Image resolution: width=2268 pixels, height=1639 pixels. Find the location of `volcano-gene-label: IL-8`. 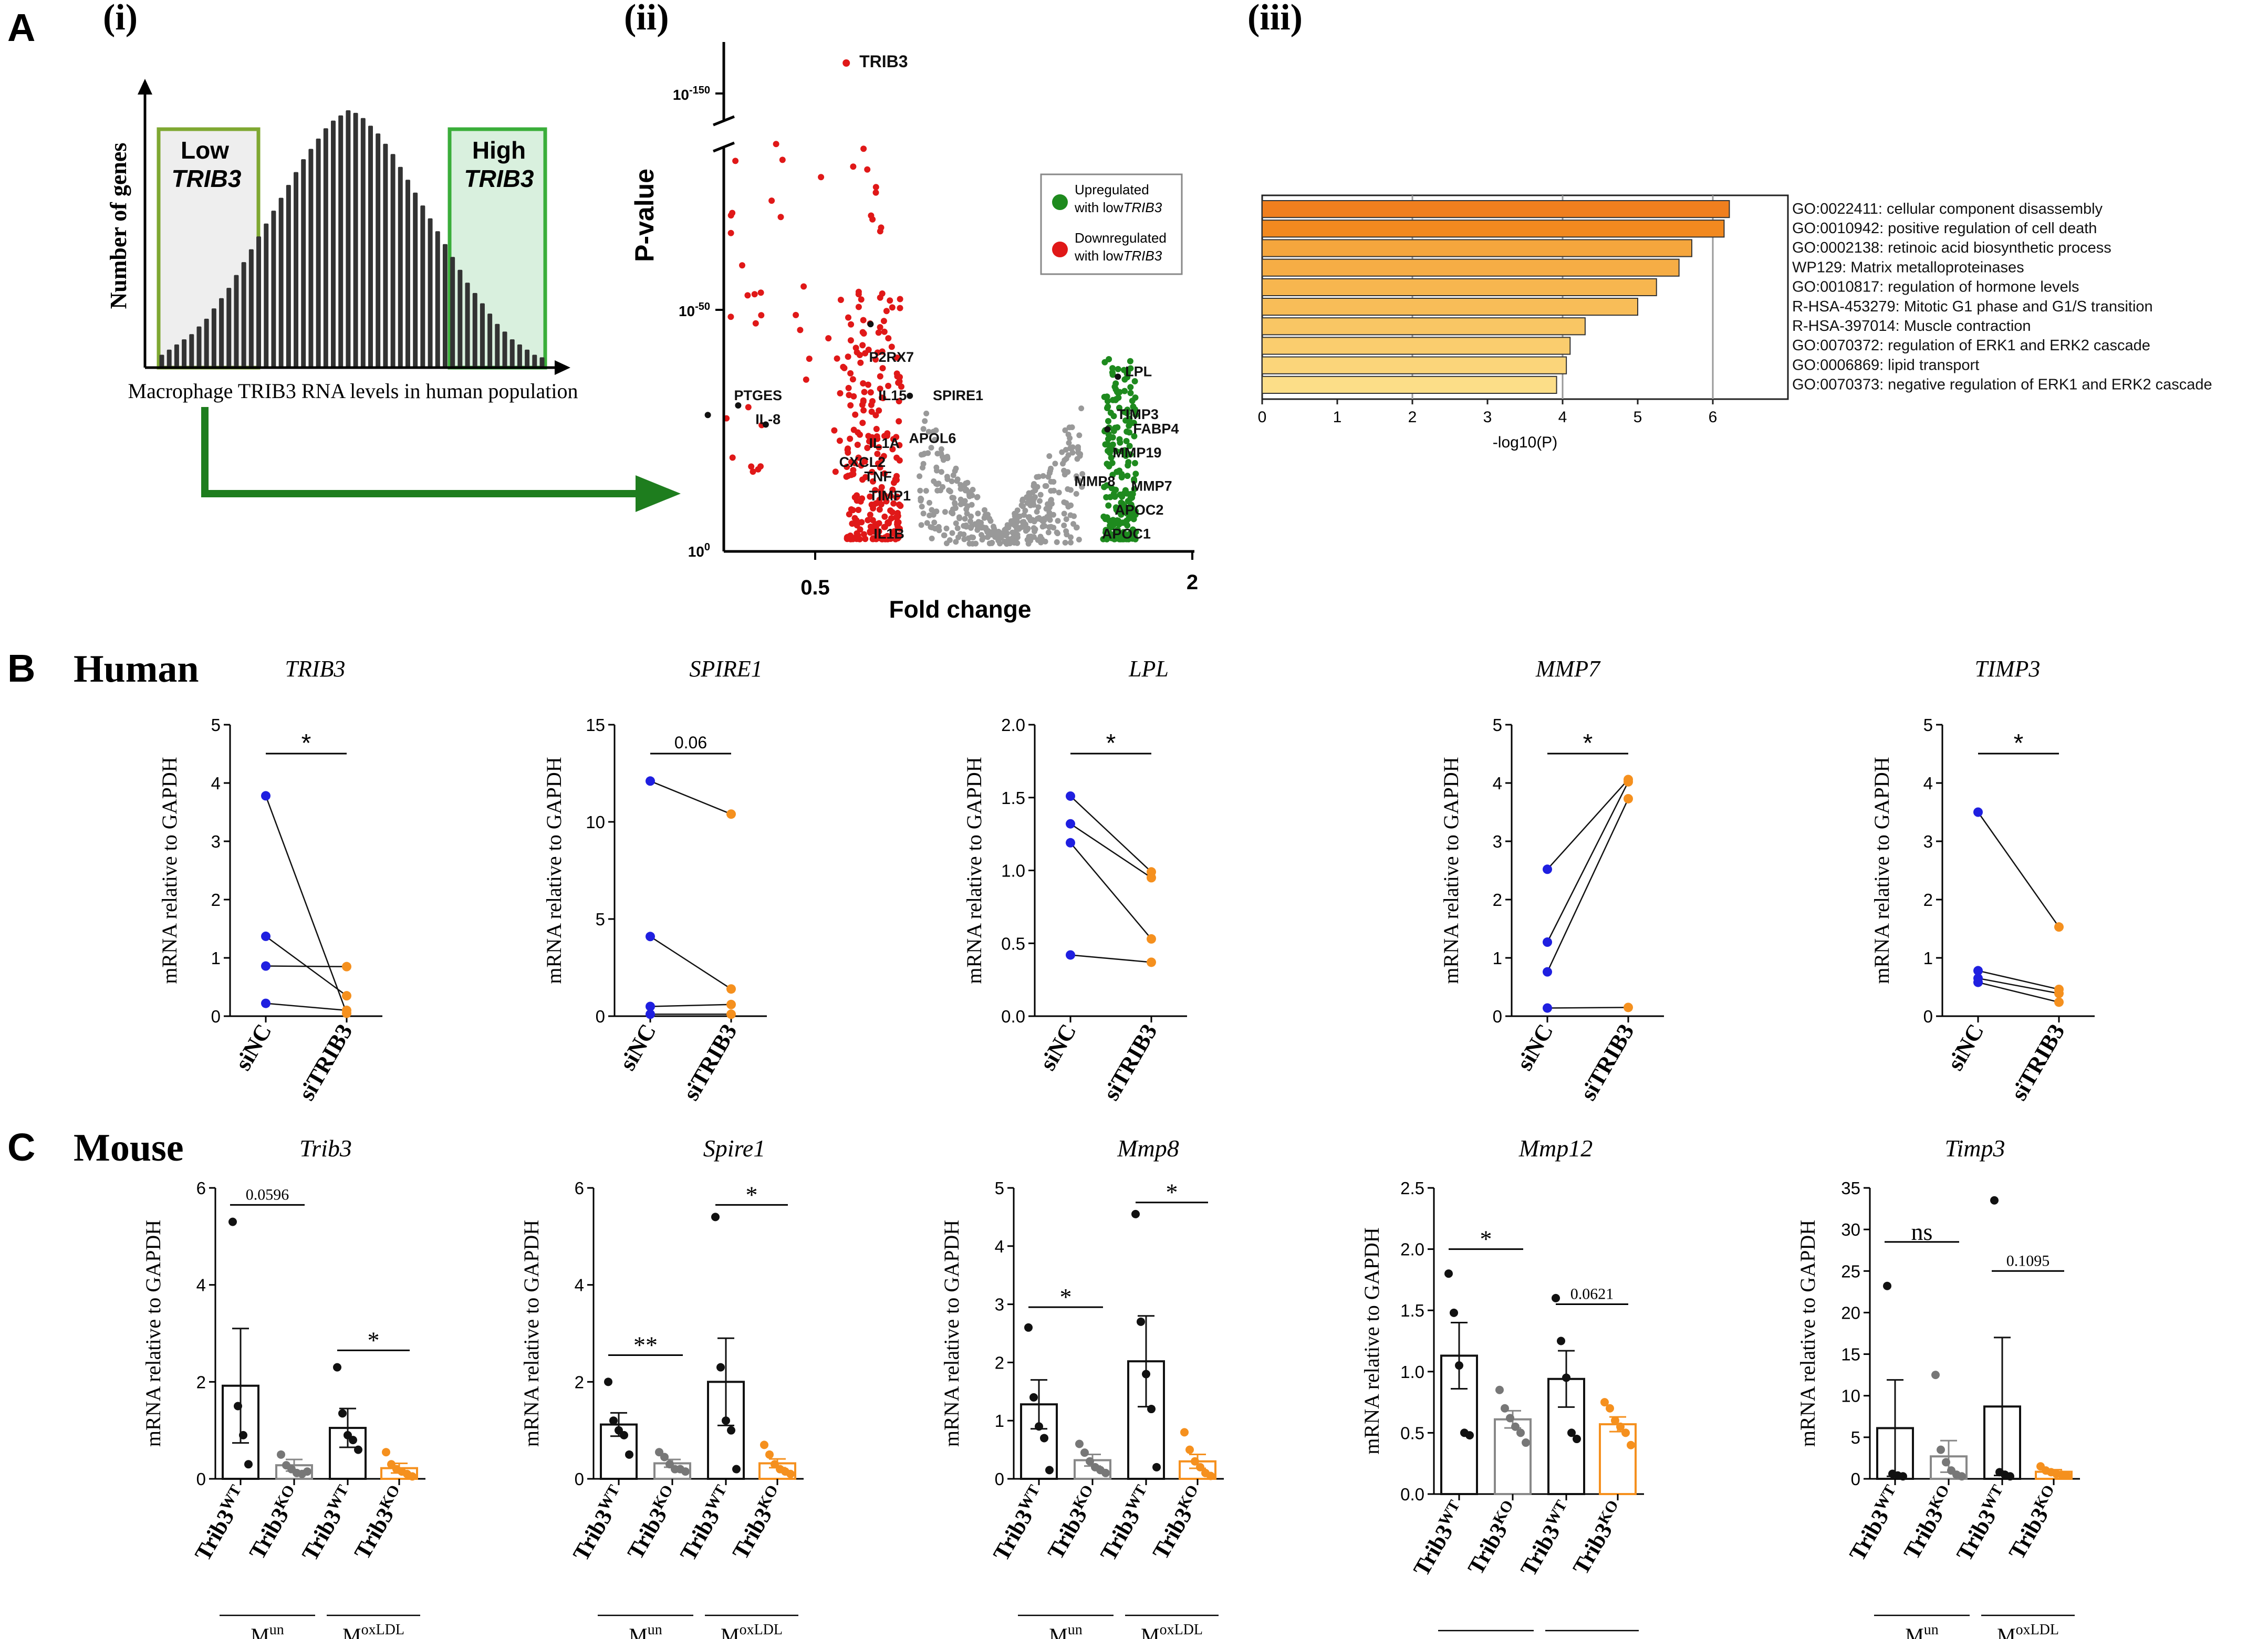

volcano-gene-label: IL-8 is located at coordinates (768, 419).